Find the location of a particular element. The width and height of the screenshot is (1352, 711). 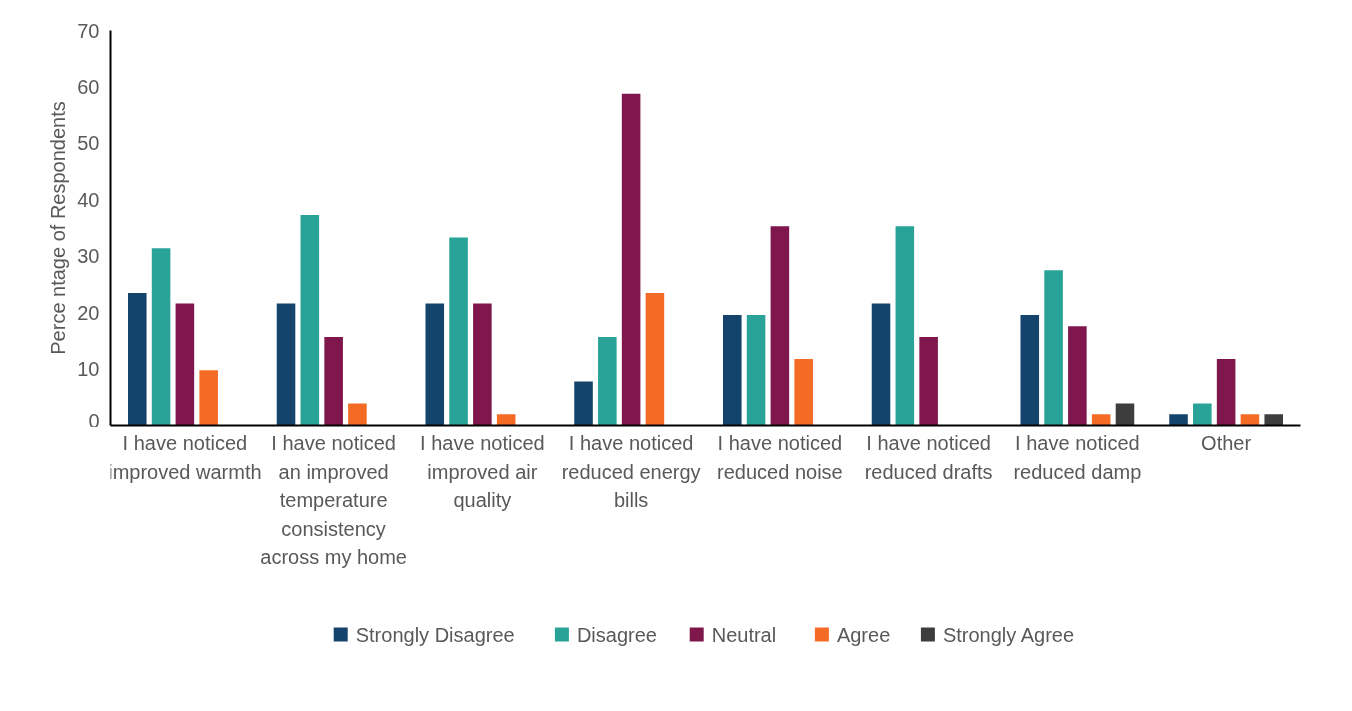

legend-label: Strongly Agree is located at coordinates (1008, 634).